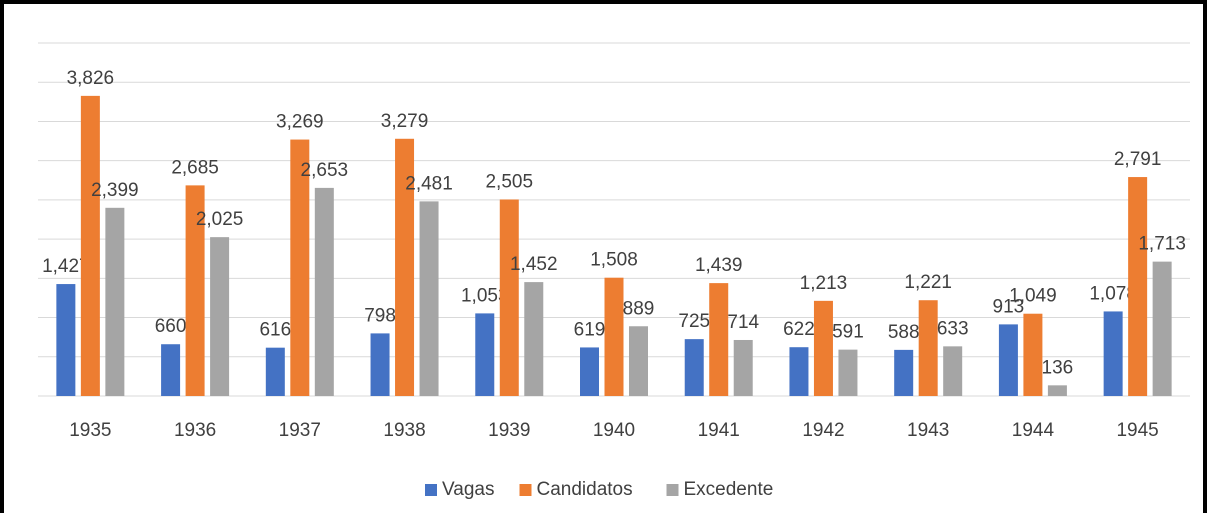 This screenshot has width=1207, height=513. What do you see at coordinates (405, 121) in the screenshot?
I see `data-label: 3,279` at bounding box center [405, 121].